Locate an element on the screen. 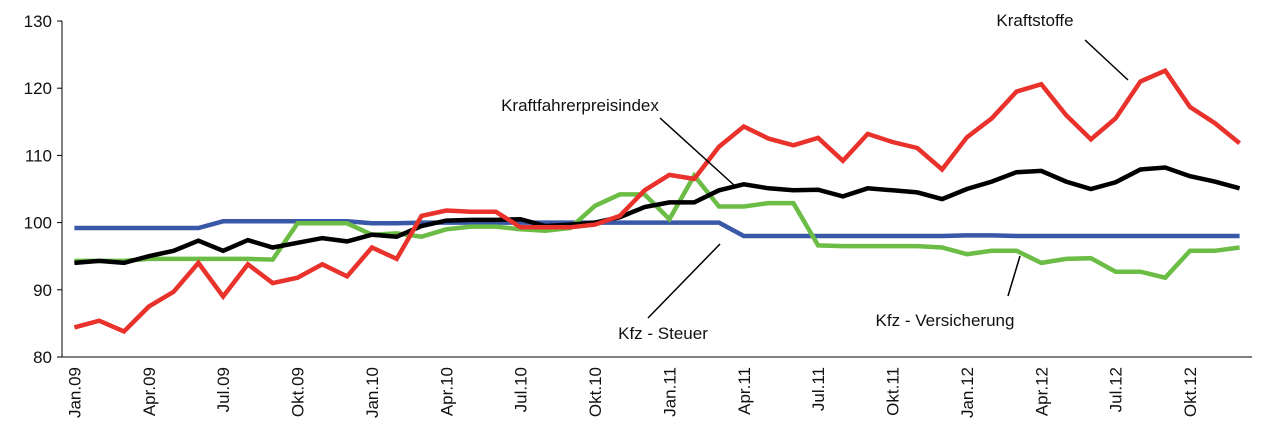 The height and width of the screenshot is (432, 1269). y-tick-label: 120 is located at coordinates (38, 88).